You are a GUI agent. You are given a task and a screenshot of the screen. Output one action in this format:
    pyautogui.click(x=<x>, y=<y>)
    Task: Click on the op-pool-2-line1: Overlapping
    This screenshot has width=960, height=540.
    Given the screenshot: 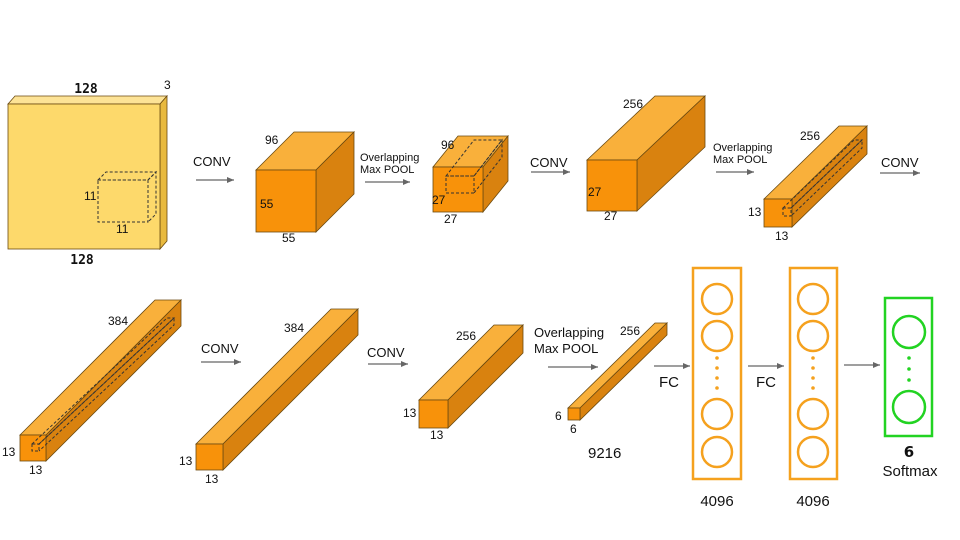 What is the action you would take?
    pyautogui.click(x=742, y=148)
    